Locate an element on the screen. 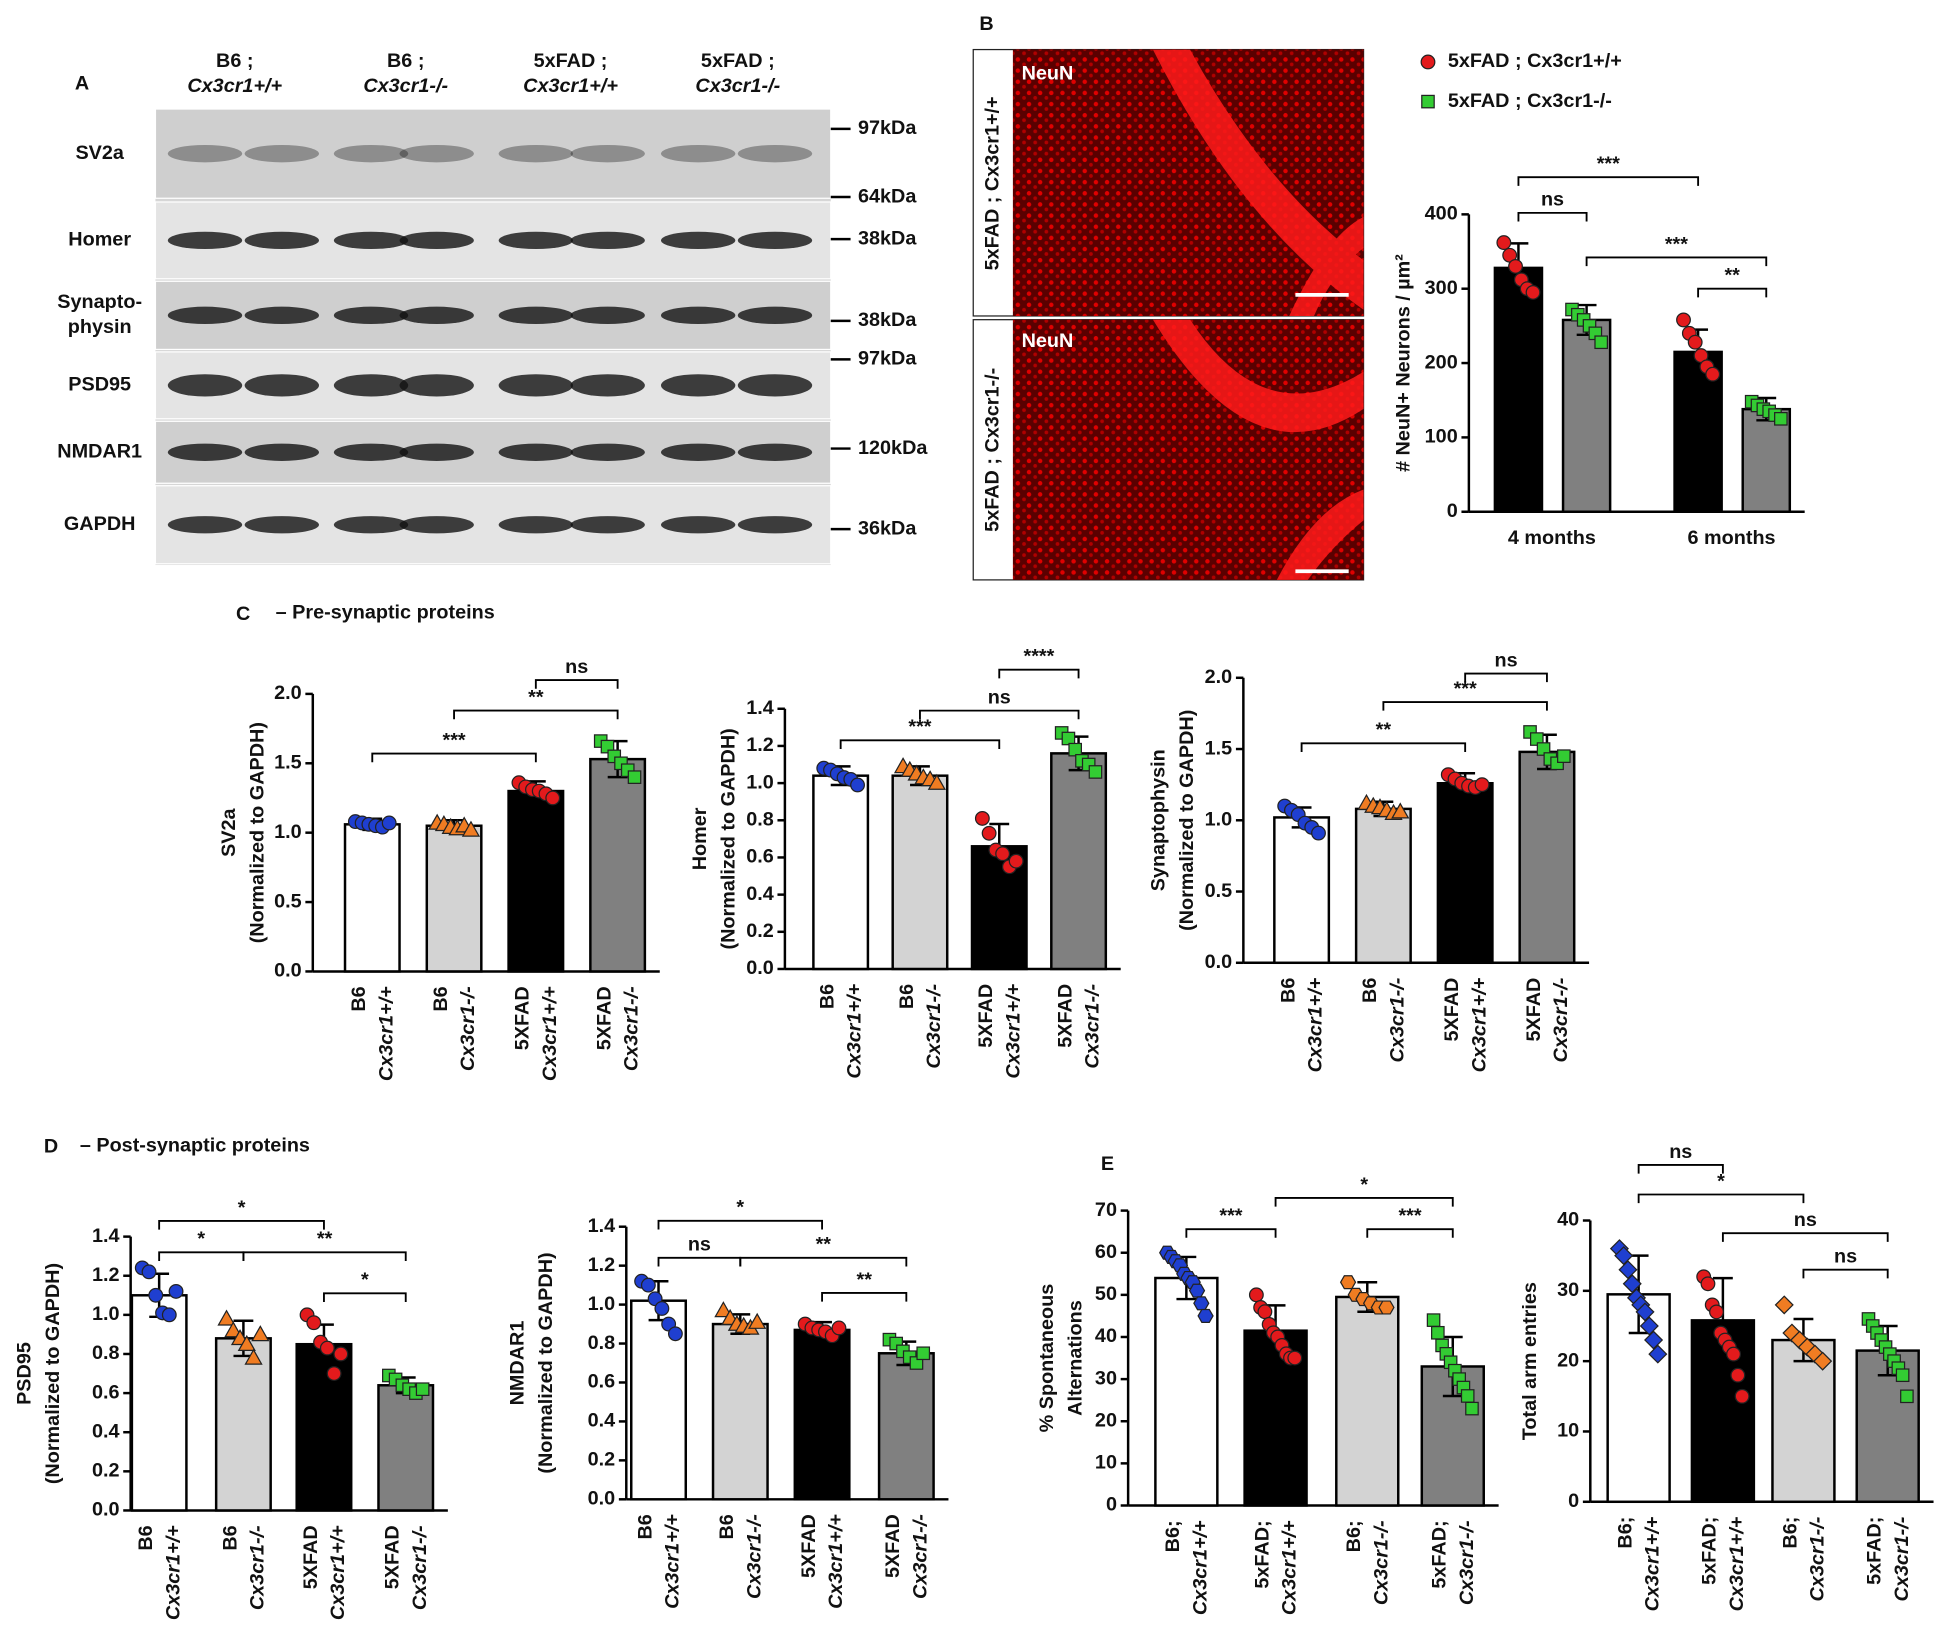  y-tick-label: 0.2 is located at coordinates (760, 931).